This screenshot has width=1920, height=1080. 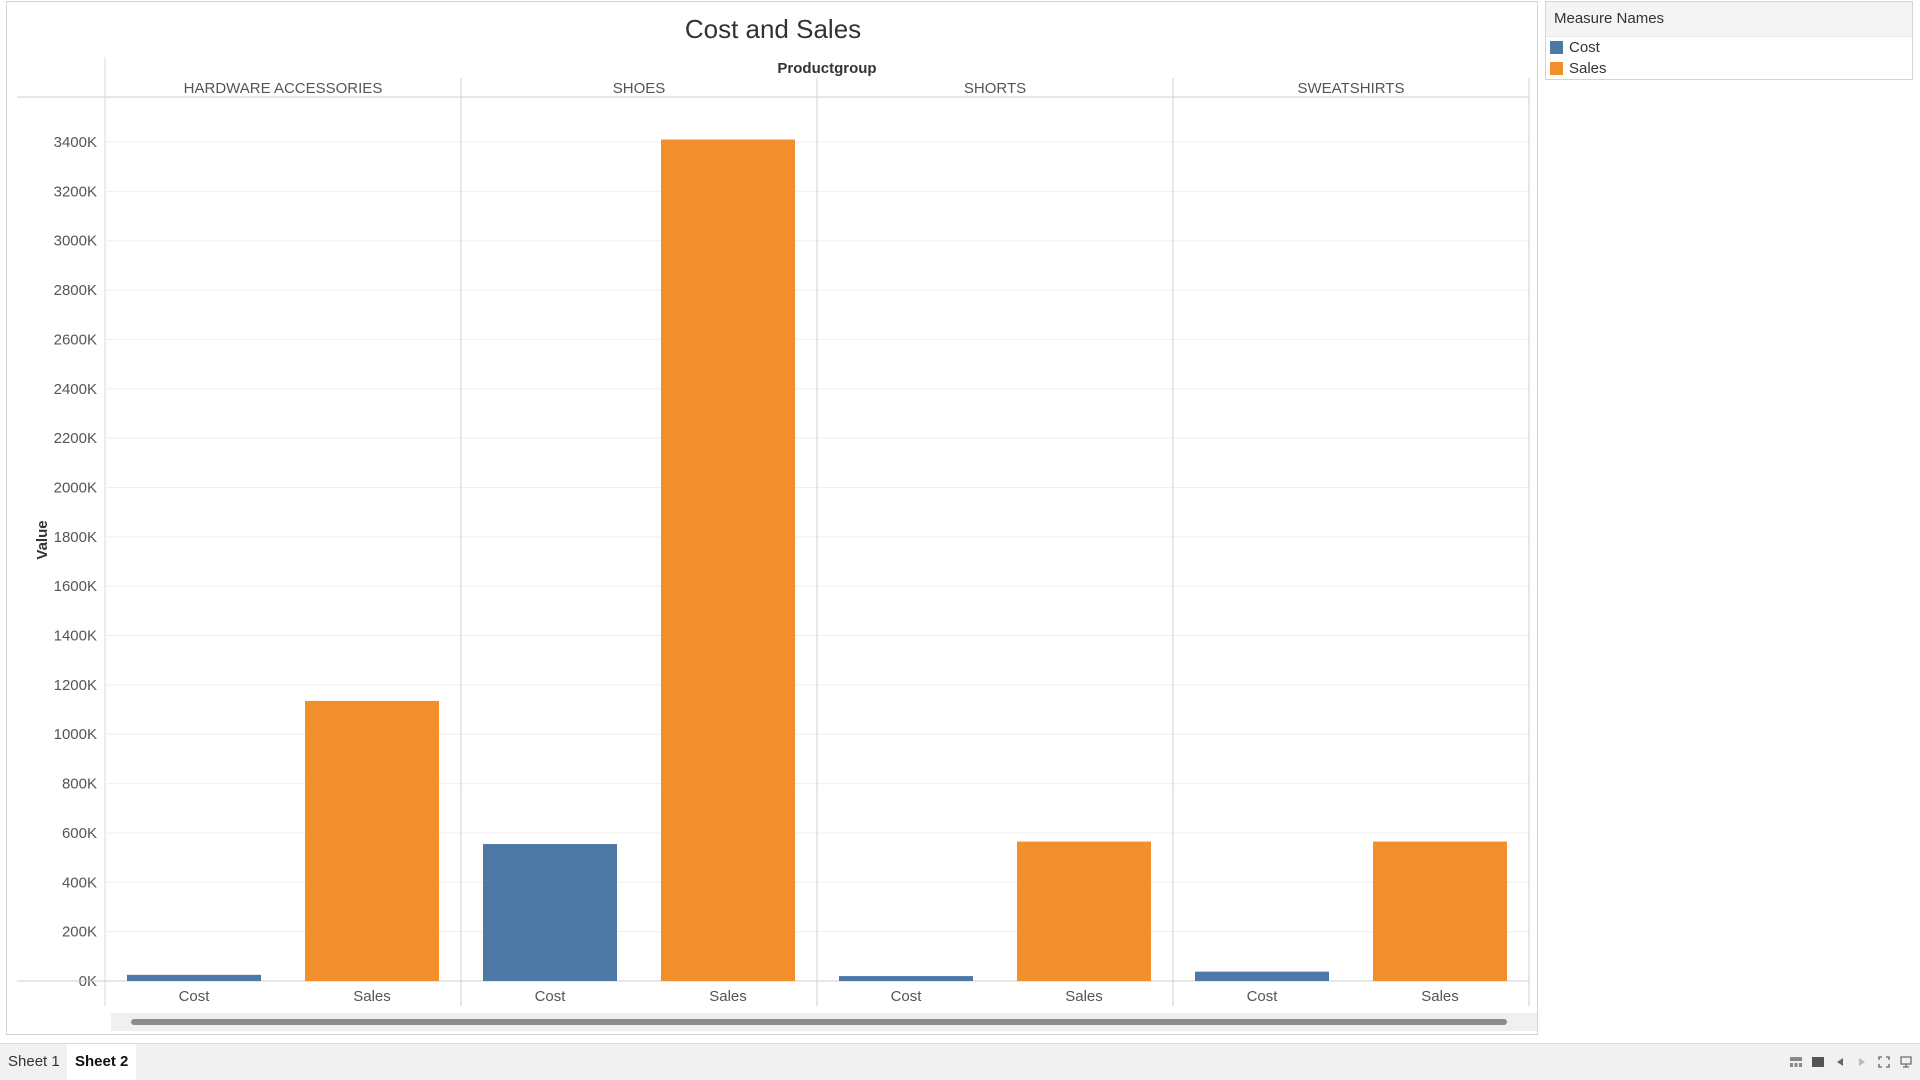 I want to click on legend: Measure Names Cost Sales, so click(x=1729, y=40).